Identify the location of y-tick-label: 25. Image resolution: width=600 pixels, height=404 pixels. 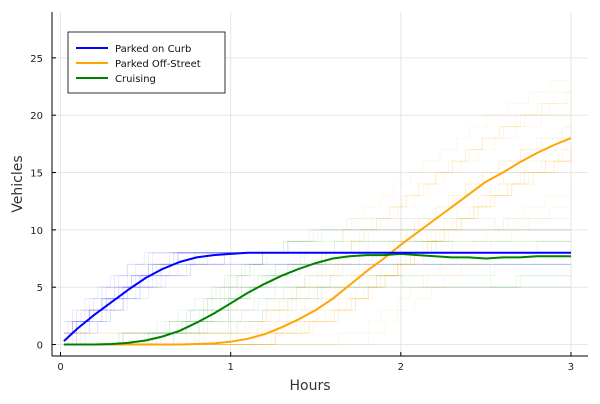
(36, 59).